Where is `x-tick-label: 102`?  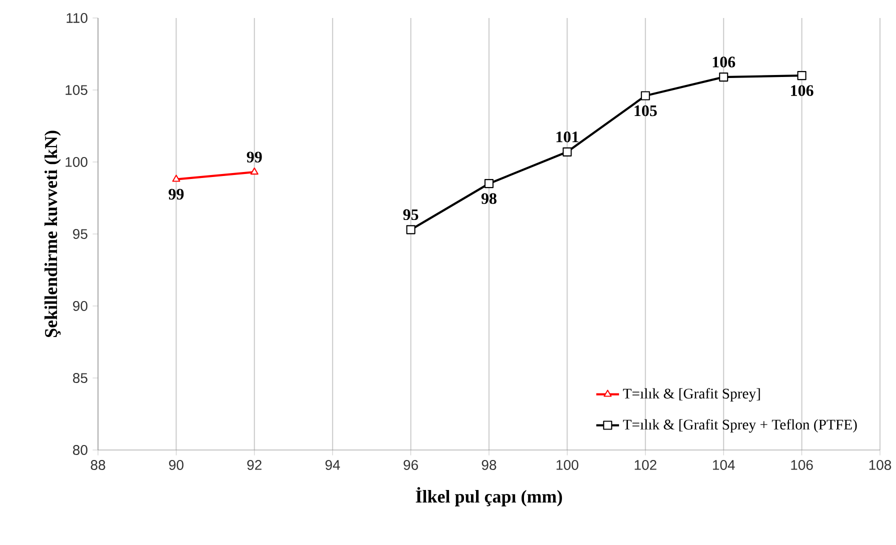
x-tick-label: 102 is located at coordinates (645, 465).